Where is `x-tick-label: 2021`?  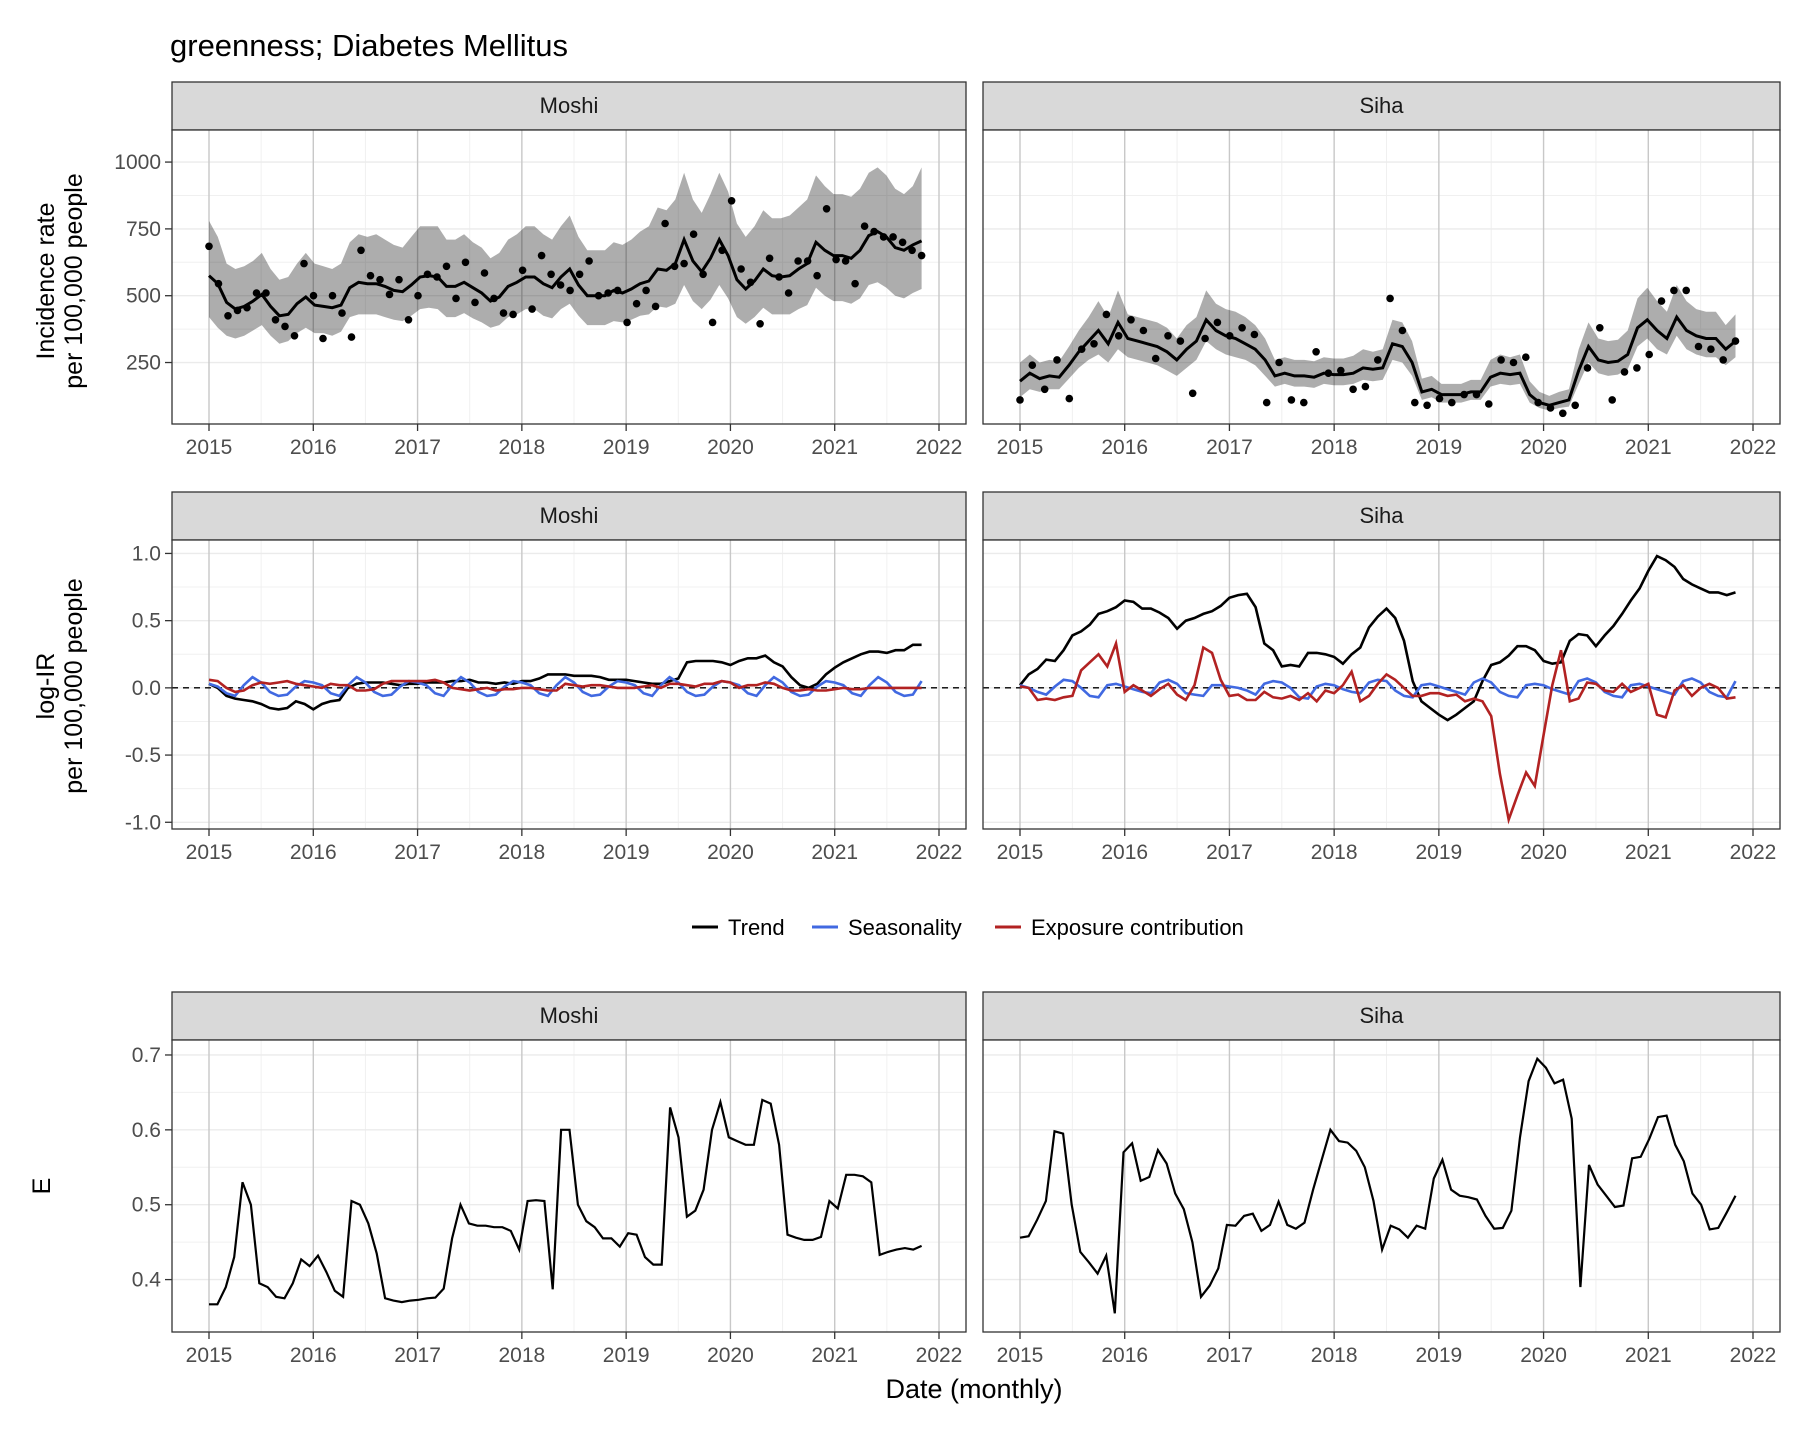
x-tick-label: 2021 is located at coordinates (1648, 852).